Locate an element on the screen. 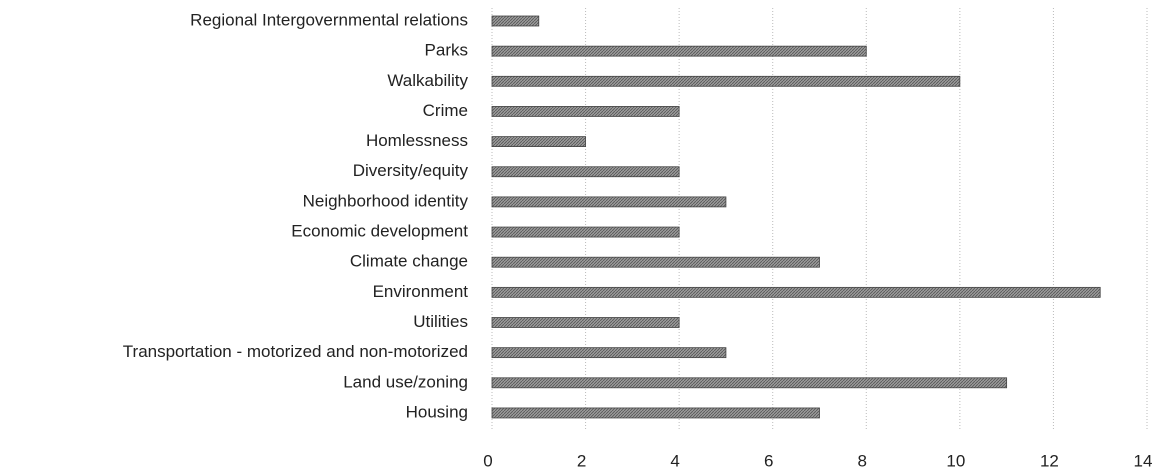  y-tick-label: Climate change is located at coordinates (409, 261).